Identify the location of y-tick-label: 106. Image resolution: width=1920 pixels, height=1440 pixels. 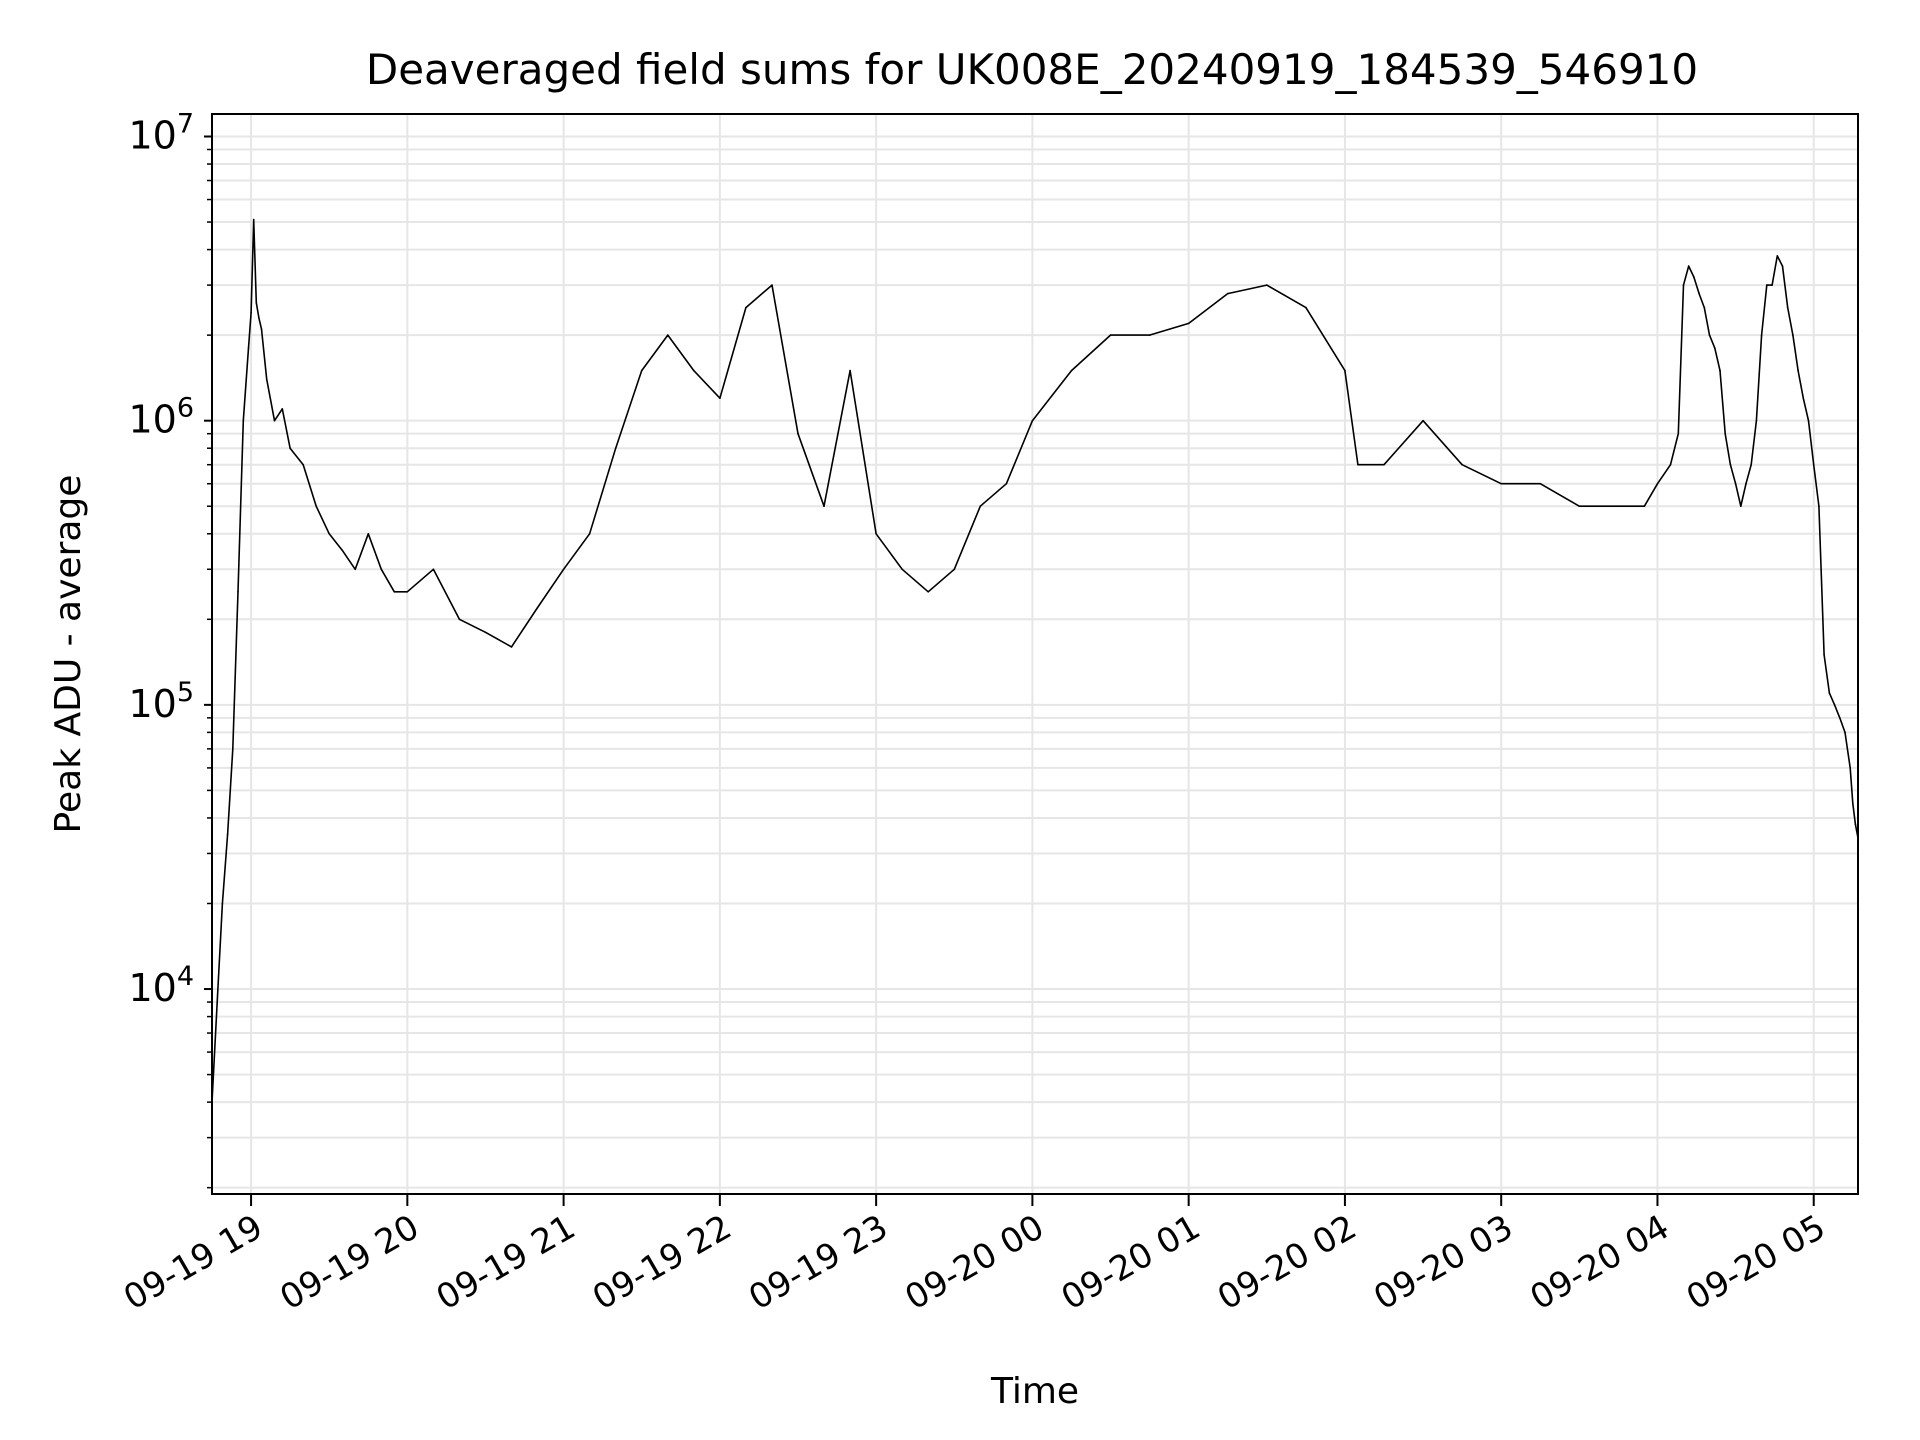
(161, 417).